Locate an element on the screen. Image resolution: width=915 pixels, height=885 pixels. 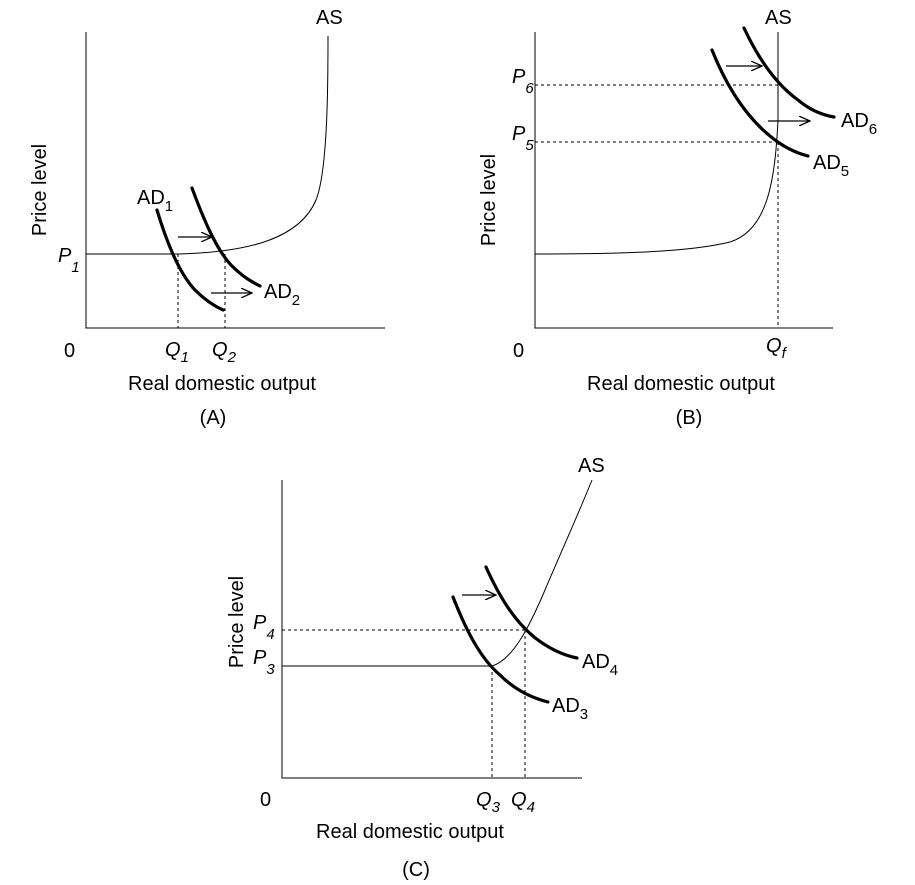
panel-b-qf-label: Qf is located at coordinates (777, 348).